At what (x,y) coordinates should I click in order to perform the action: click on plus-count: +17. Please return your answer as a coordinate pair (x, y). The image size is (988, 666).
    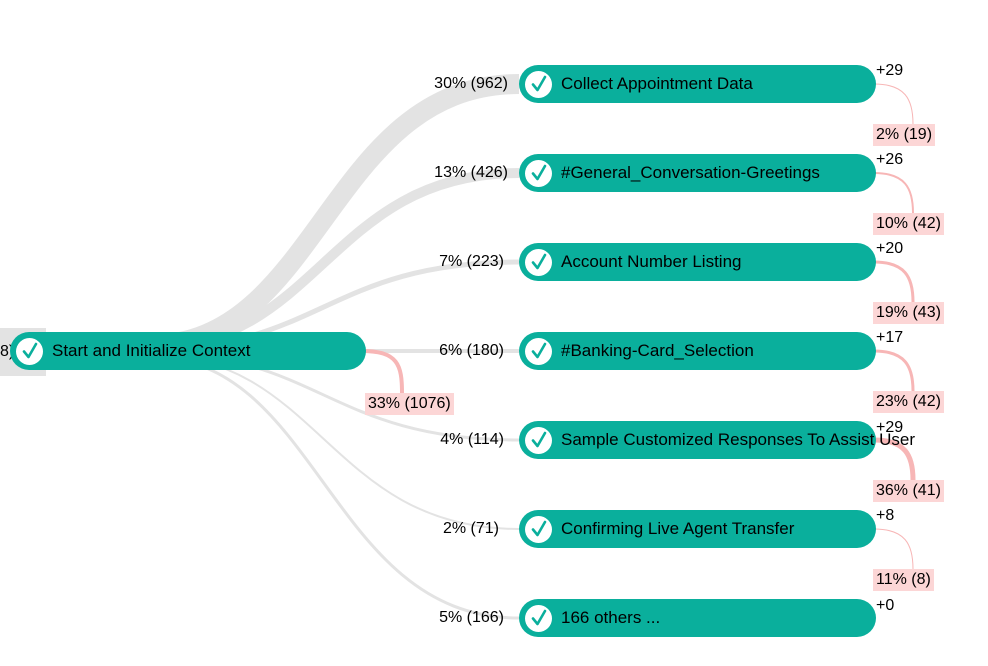
    Looking at the image, I should click on (890, 337).